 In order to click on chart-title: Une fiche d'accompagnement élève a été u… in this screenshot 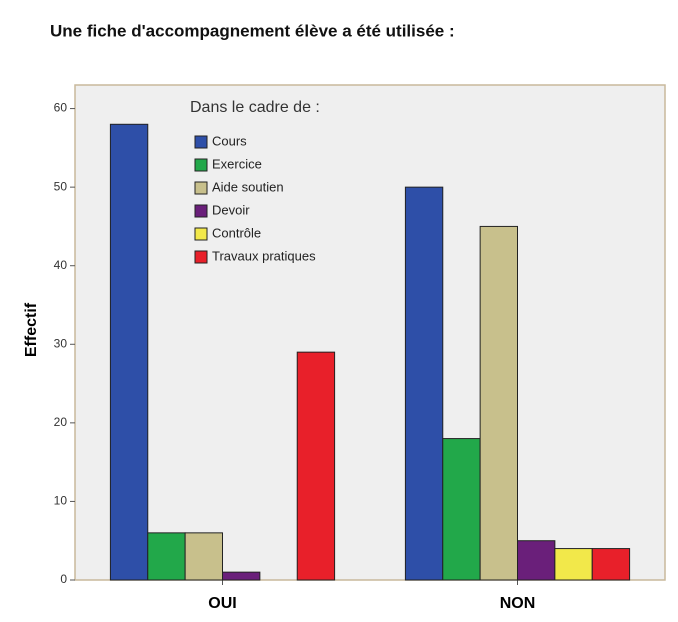, I will do `click(252, 30)`.